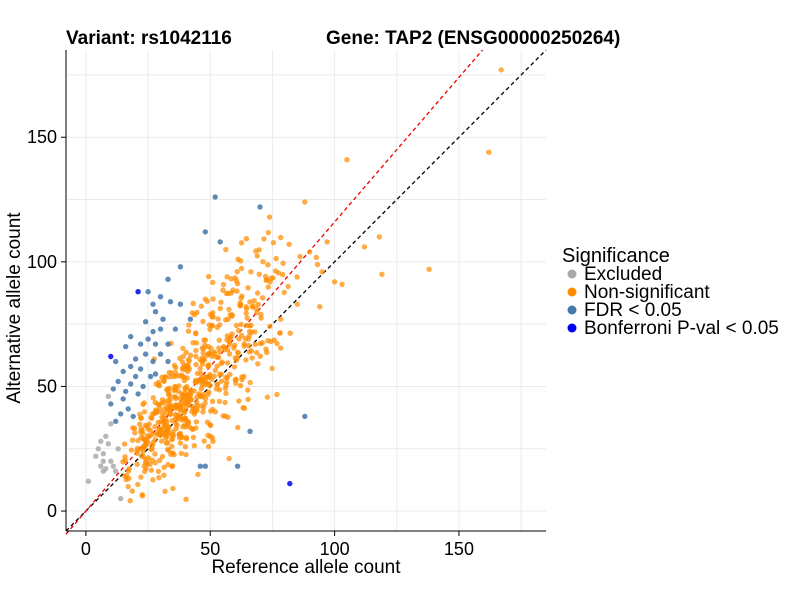  I want to click on x-axis-label: Reference allele count, so click(306, 567).